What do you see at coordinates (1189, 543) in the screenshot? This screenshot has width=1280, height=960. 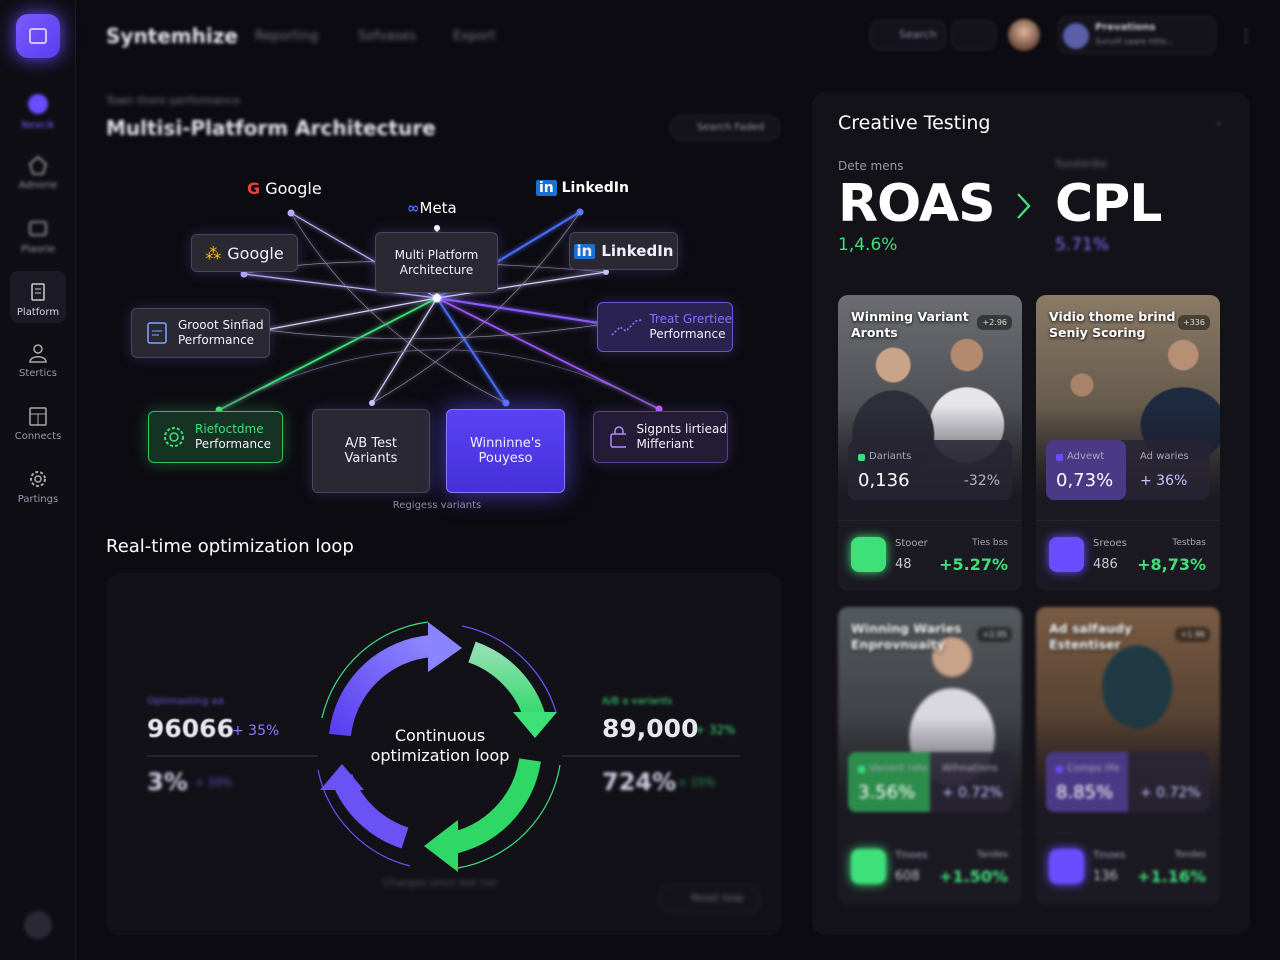 I see `foot-label: Testbas` at bounding box center [1189, 543].